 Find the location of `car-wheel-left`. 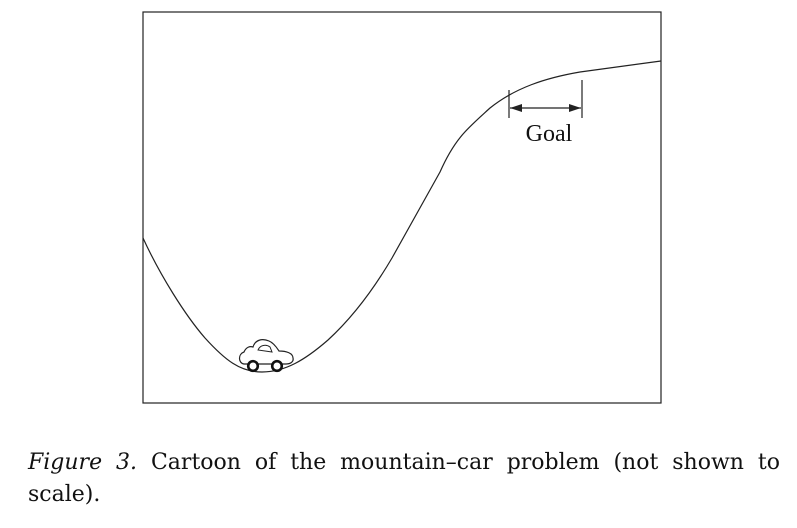

car-wheel-left is located at coordinates (253, 366).